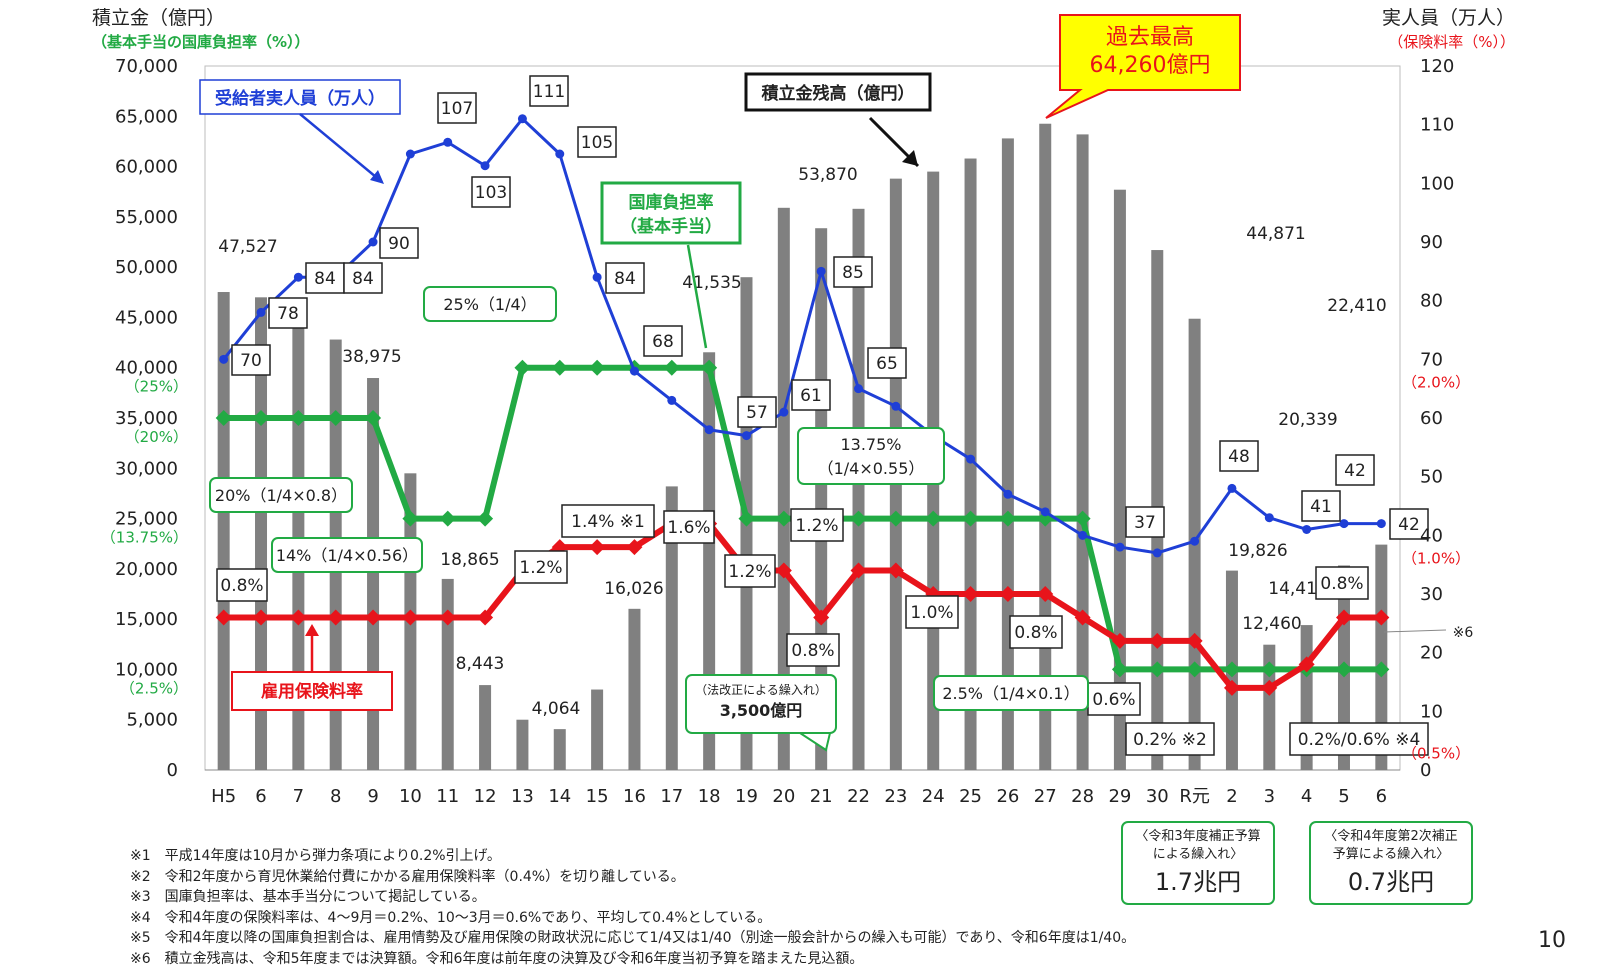  Describe the element at coordinates (146, 217) in the screenshot. I see `left-tick-label: 55,000` at that location.